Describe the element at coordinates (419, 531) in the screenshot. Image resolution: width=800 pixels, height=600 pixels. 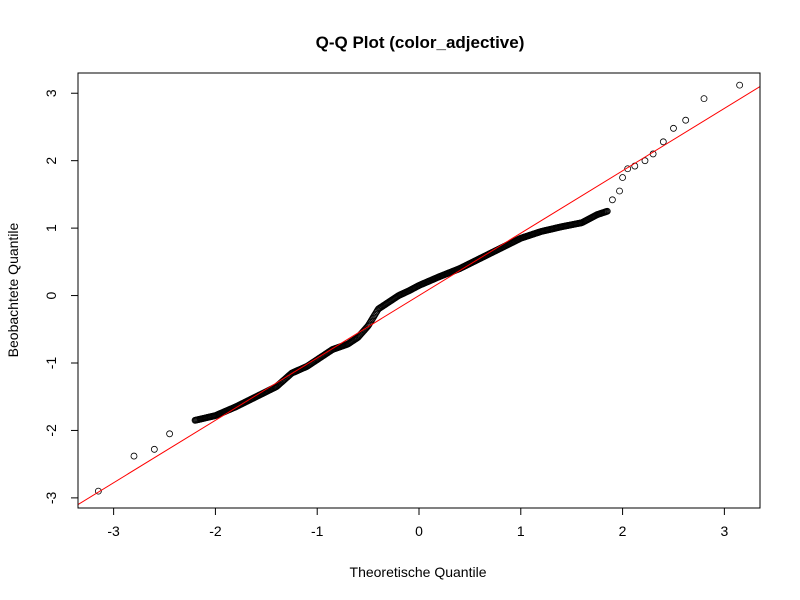
I see `x-tick-label: 0` at that location.